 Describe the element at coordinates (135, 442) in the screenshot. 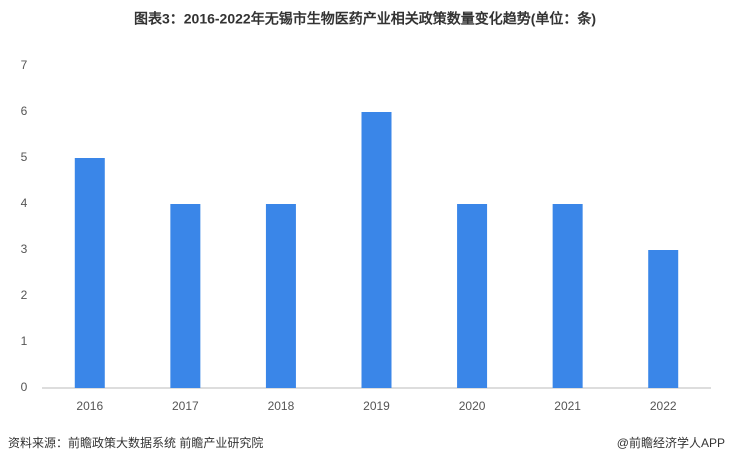

I see `source-note: 资料来源：前瞻政策大数据系统 前瞻产业研究院` at that location.